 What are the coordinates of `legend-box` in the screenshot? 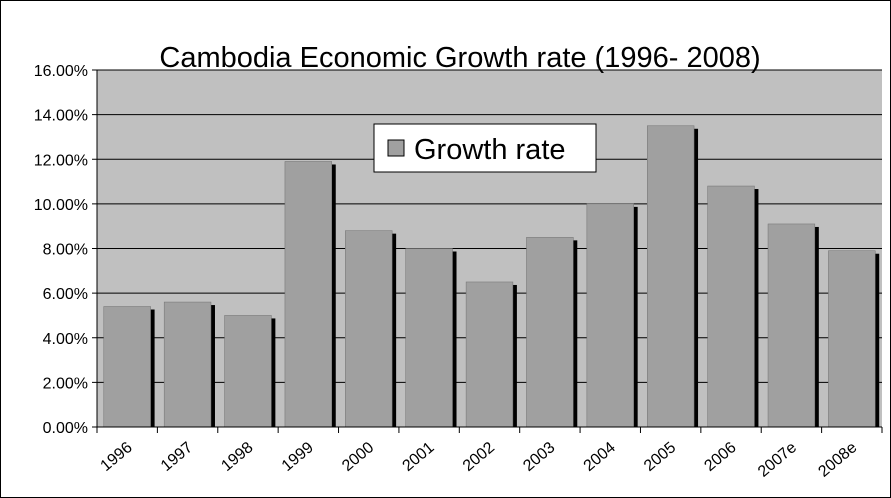 It's located at (485, 148).